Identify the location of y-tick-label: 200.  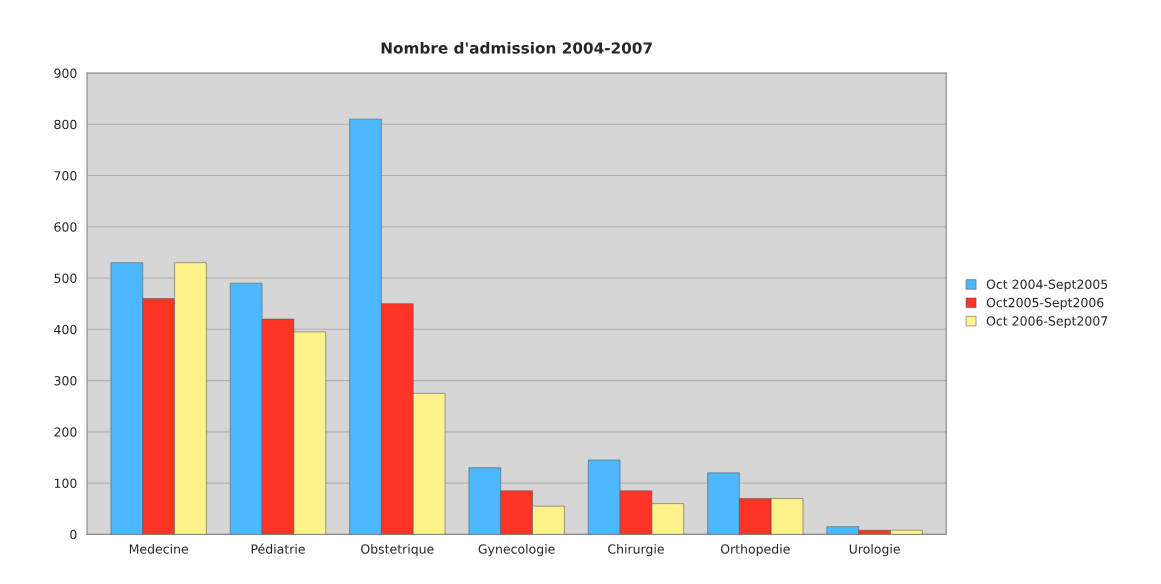
(65, 432).